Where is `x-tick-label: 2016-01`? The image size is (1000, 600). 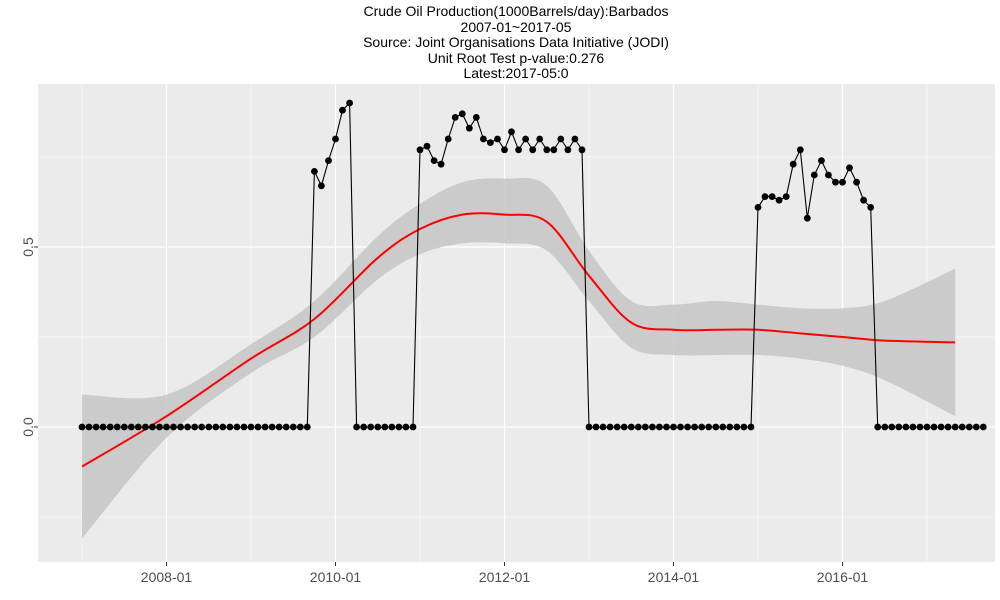
x-tick-label: 2016-01 is located at coordinates (843, 577).